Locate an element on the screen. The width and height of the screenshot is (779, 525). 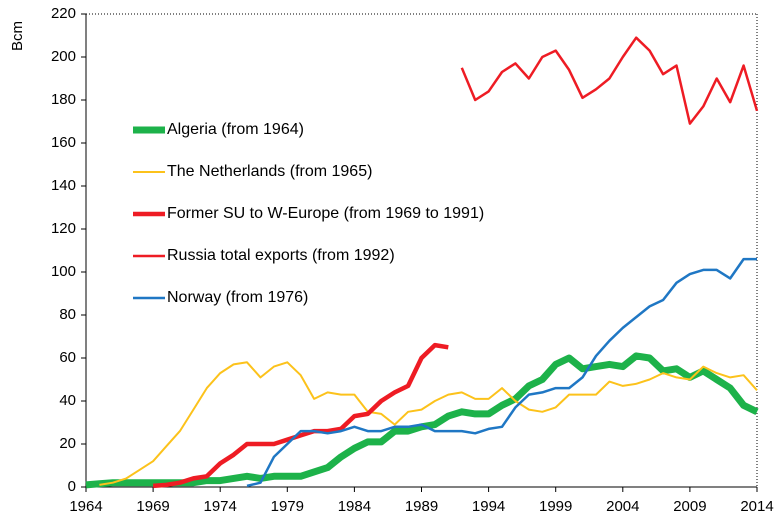
x-tick-label: 1974 is located at coordinates (220, 506).